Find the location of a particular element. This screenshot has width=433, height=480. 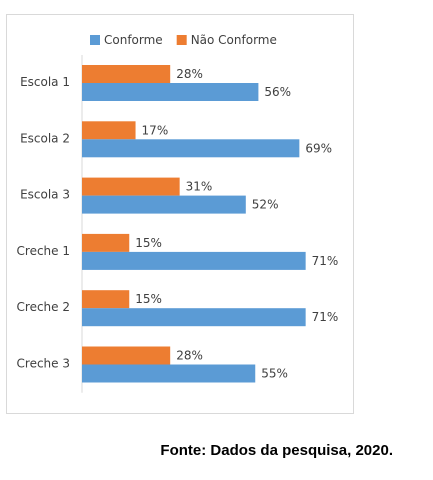

data-label-2-6: 28% is located at coordinates (189, 356).